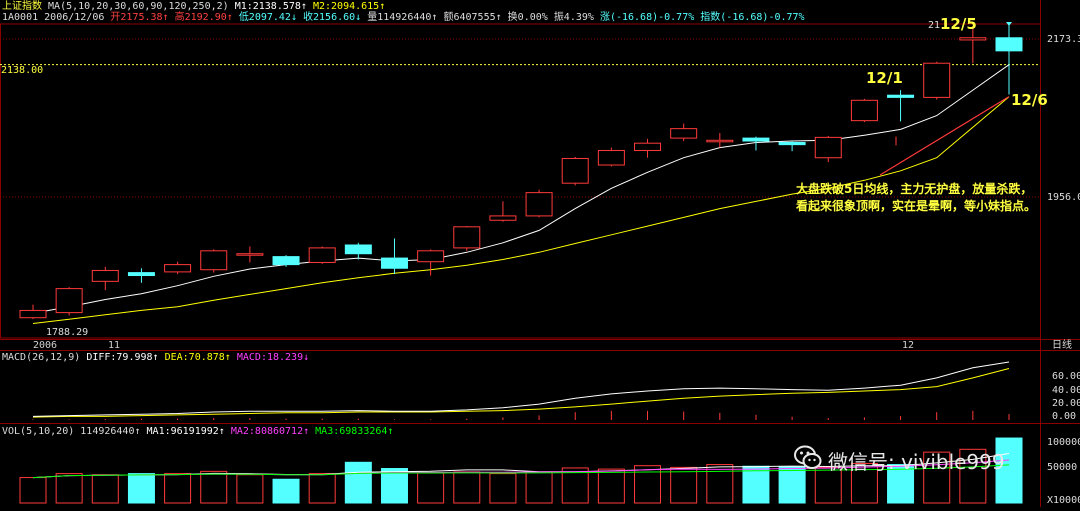  Describe the element at coordinates (1062, 345) in the screenshot. I see `period-selector: 日线` at that location.